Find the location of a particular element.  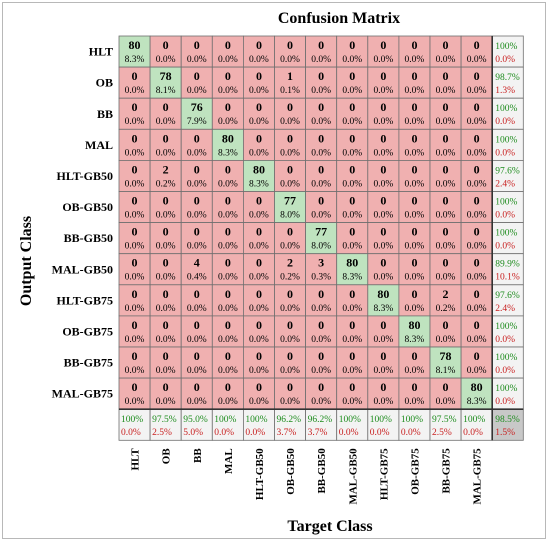

matrix-cell: 2 0.2% is located at coordinates (290, 269).